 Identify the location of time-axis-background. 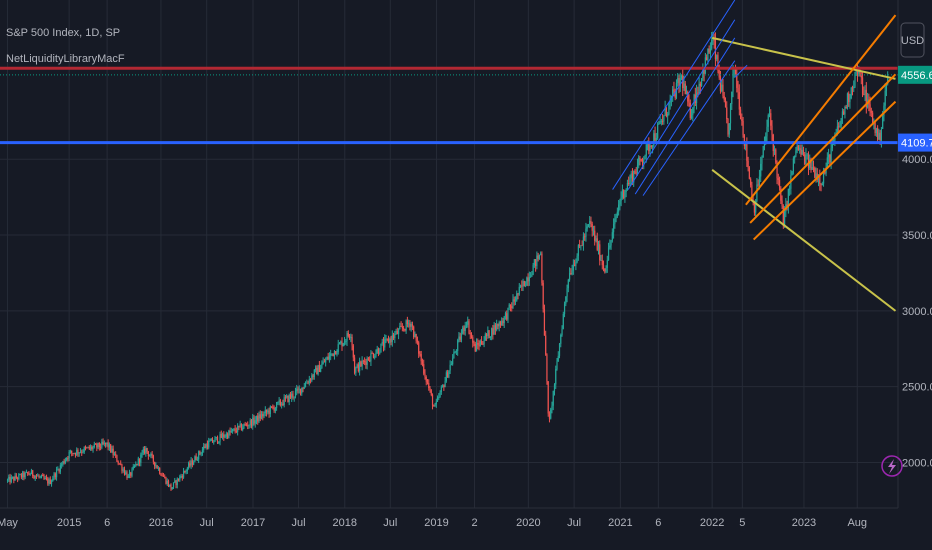
(466, 529).